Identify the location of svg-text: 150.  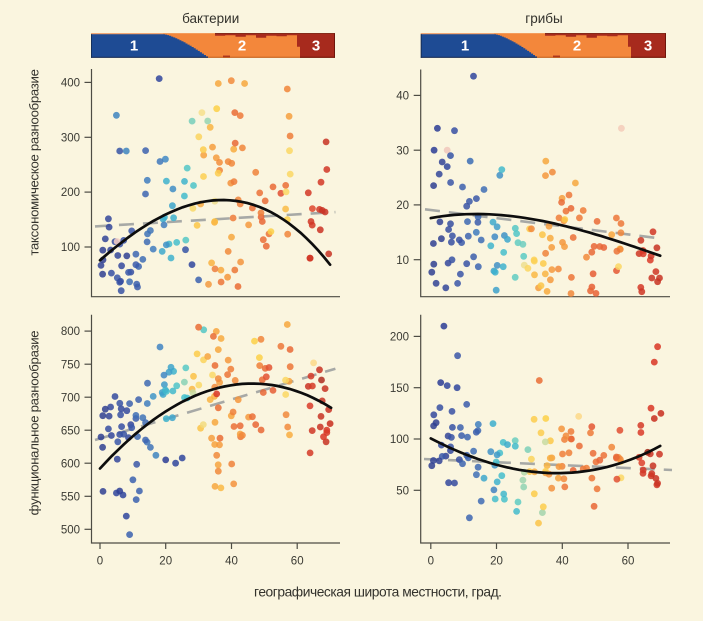
(399, 389).